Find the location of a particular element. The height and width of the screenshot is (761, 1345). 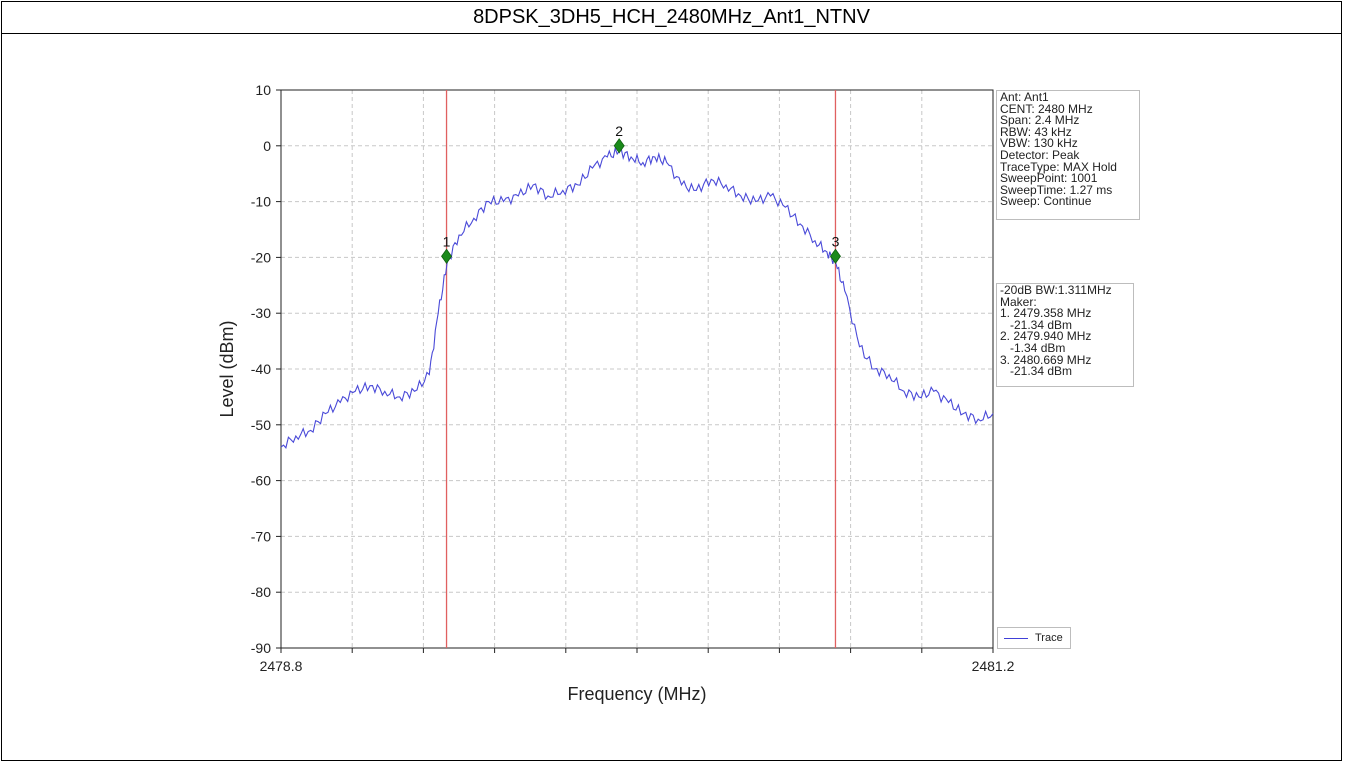

y-axis-label: Level (dBm) is located at coordinates (227, 368).